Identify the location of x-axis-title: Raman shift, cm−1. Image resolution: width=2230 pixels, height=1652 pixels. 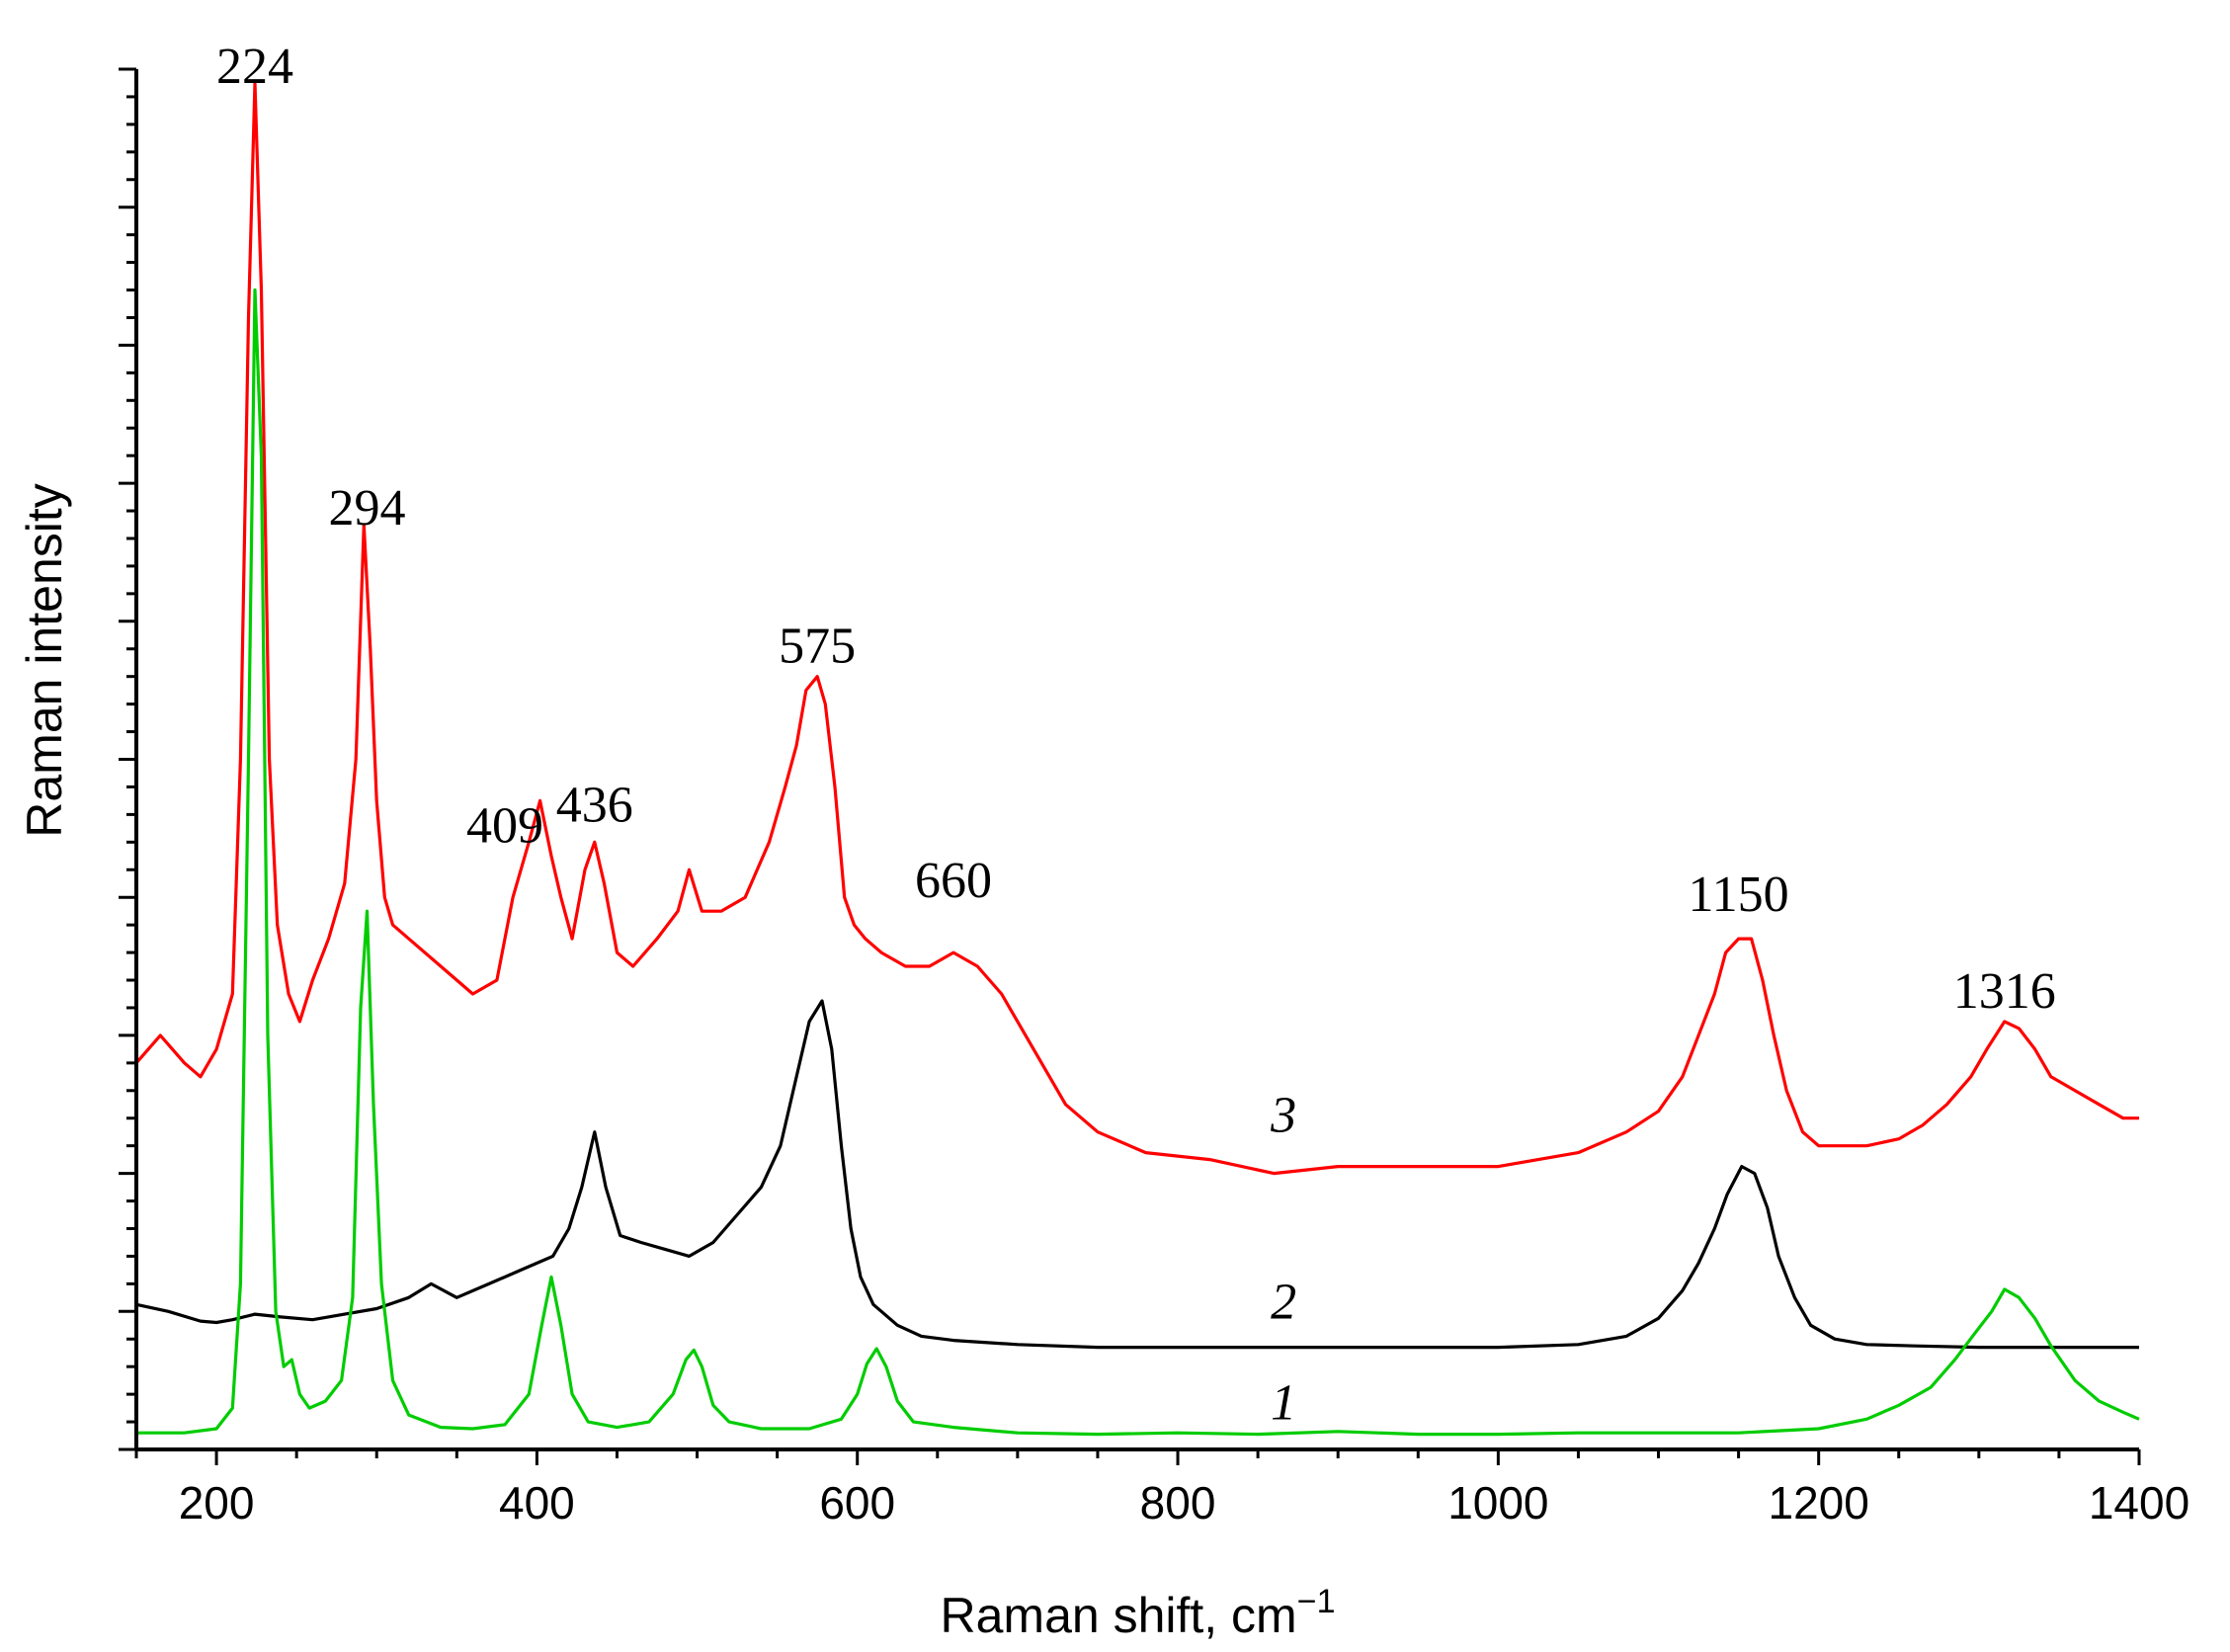
(1138, 1613).